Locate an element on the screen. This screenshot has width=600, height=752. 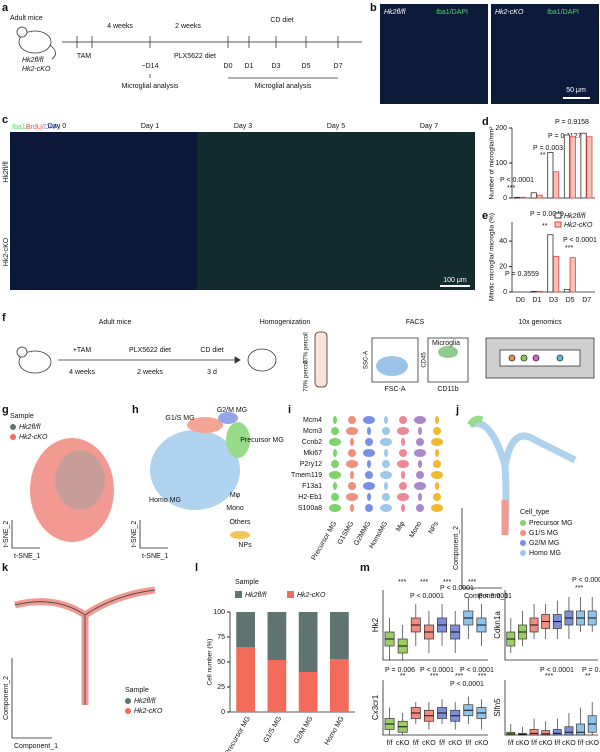
panel-label: c is located at coordinates (5, 120).